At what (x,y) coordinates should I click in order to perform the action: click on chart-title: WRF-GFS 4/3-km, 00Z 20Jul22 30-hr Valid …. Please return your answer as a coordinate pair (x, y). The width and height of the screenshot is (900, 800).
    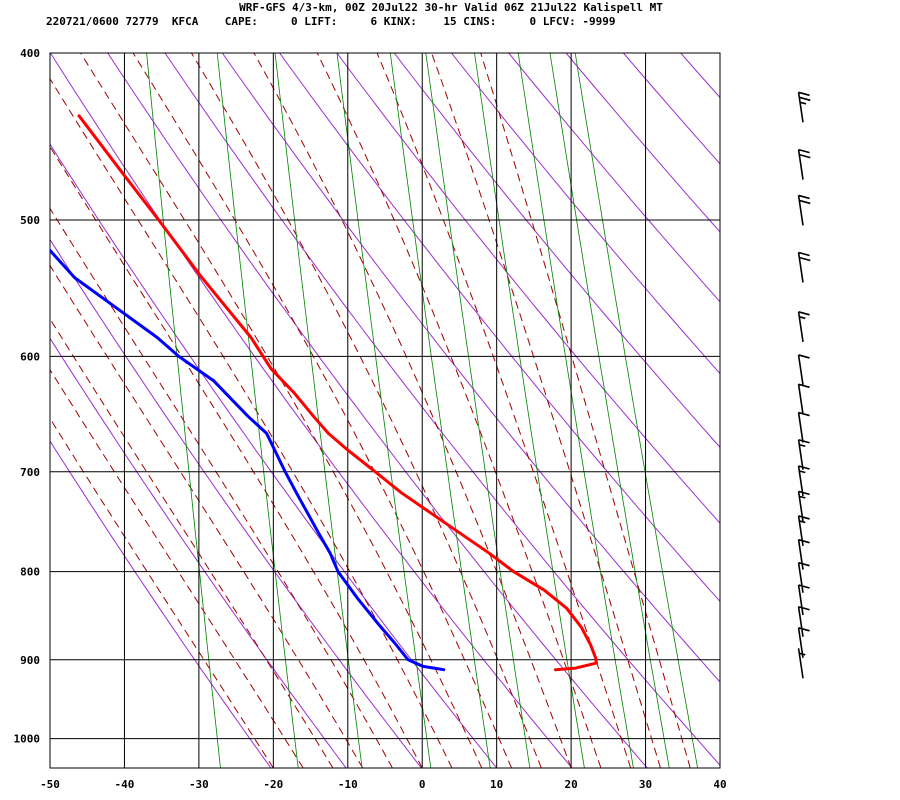
    Looking at the image, I should click on (451, 7).